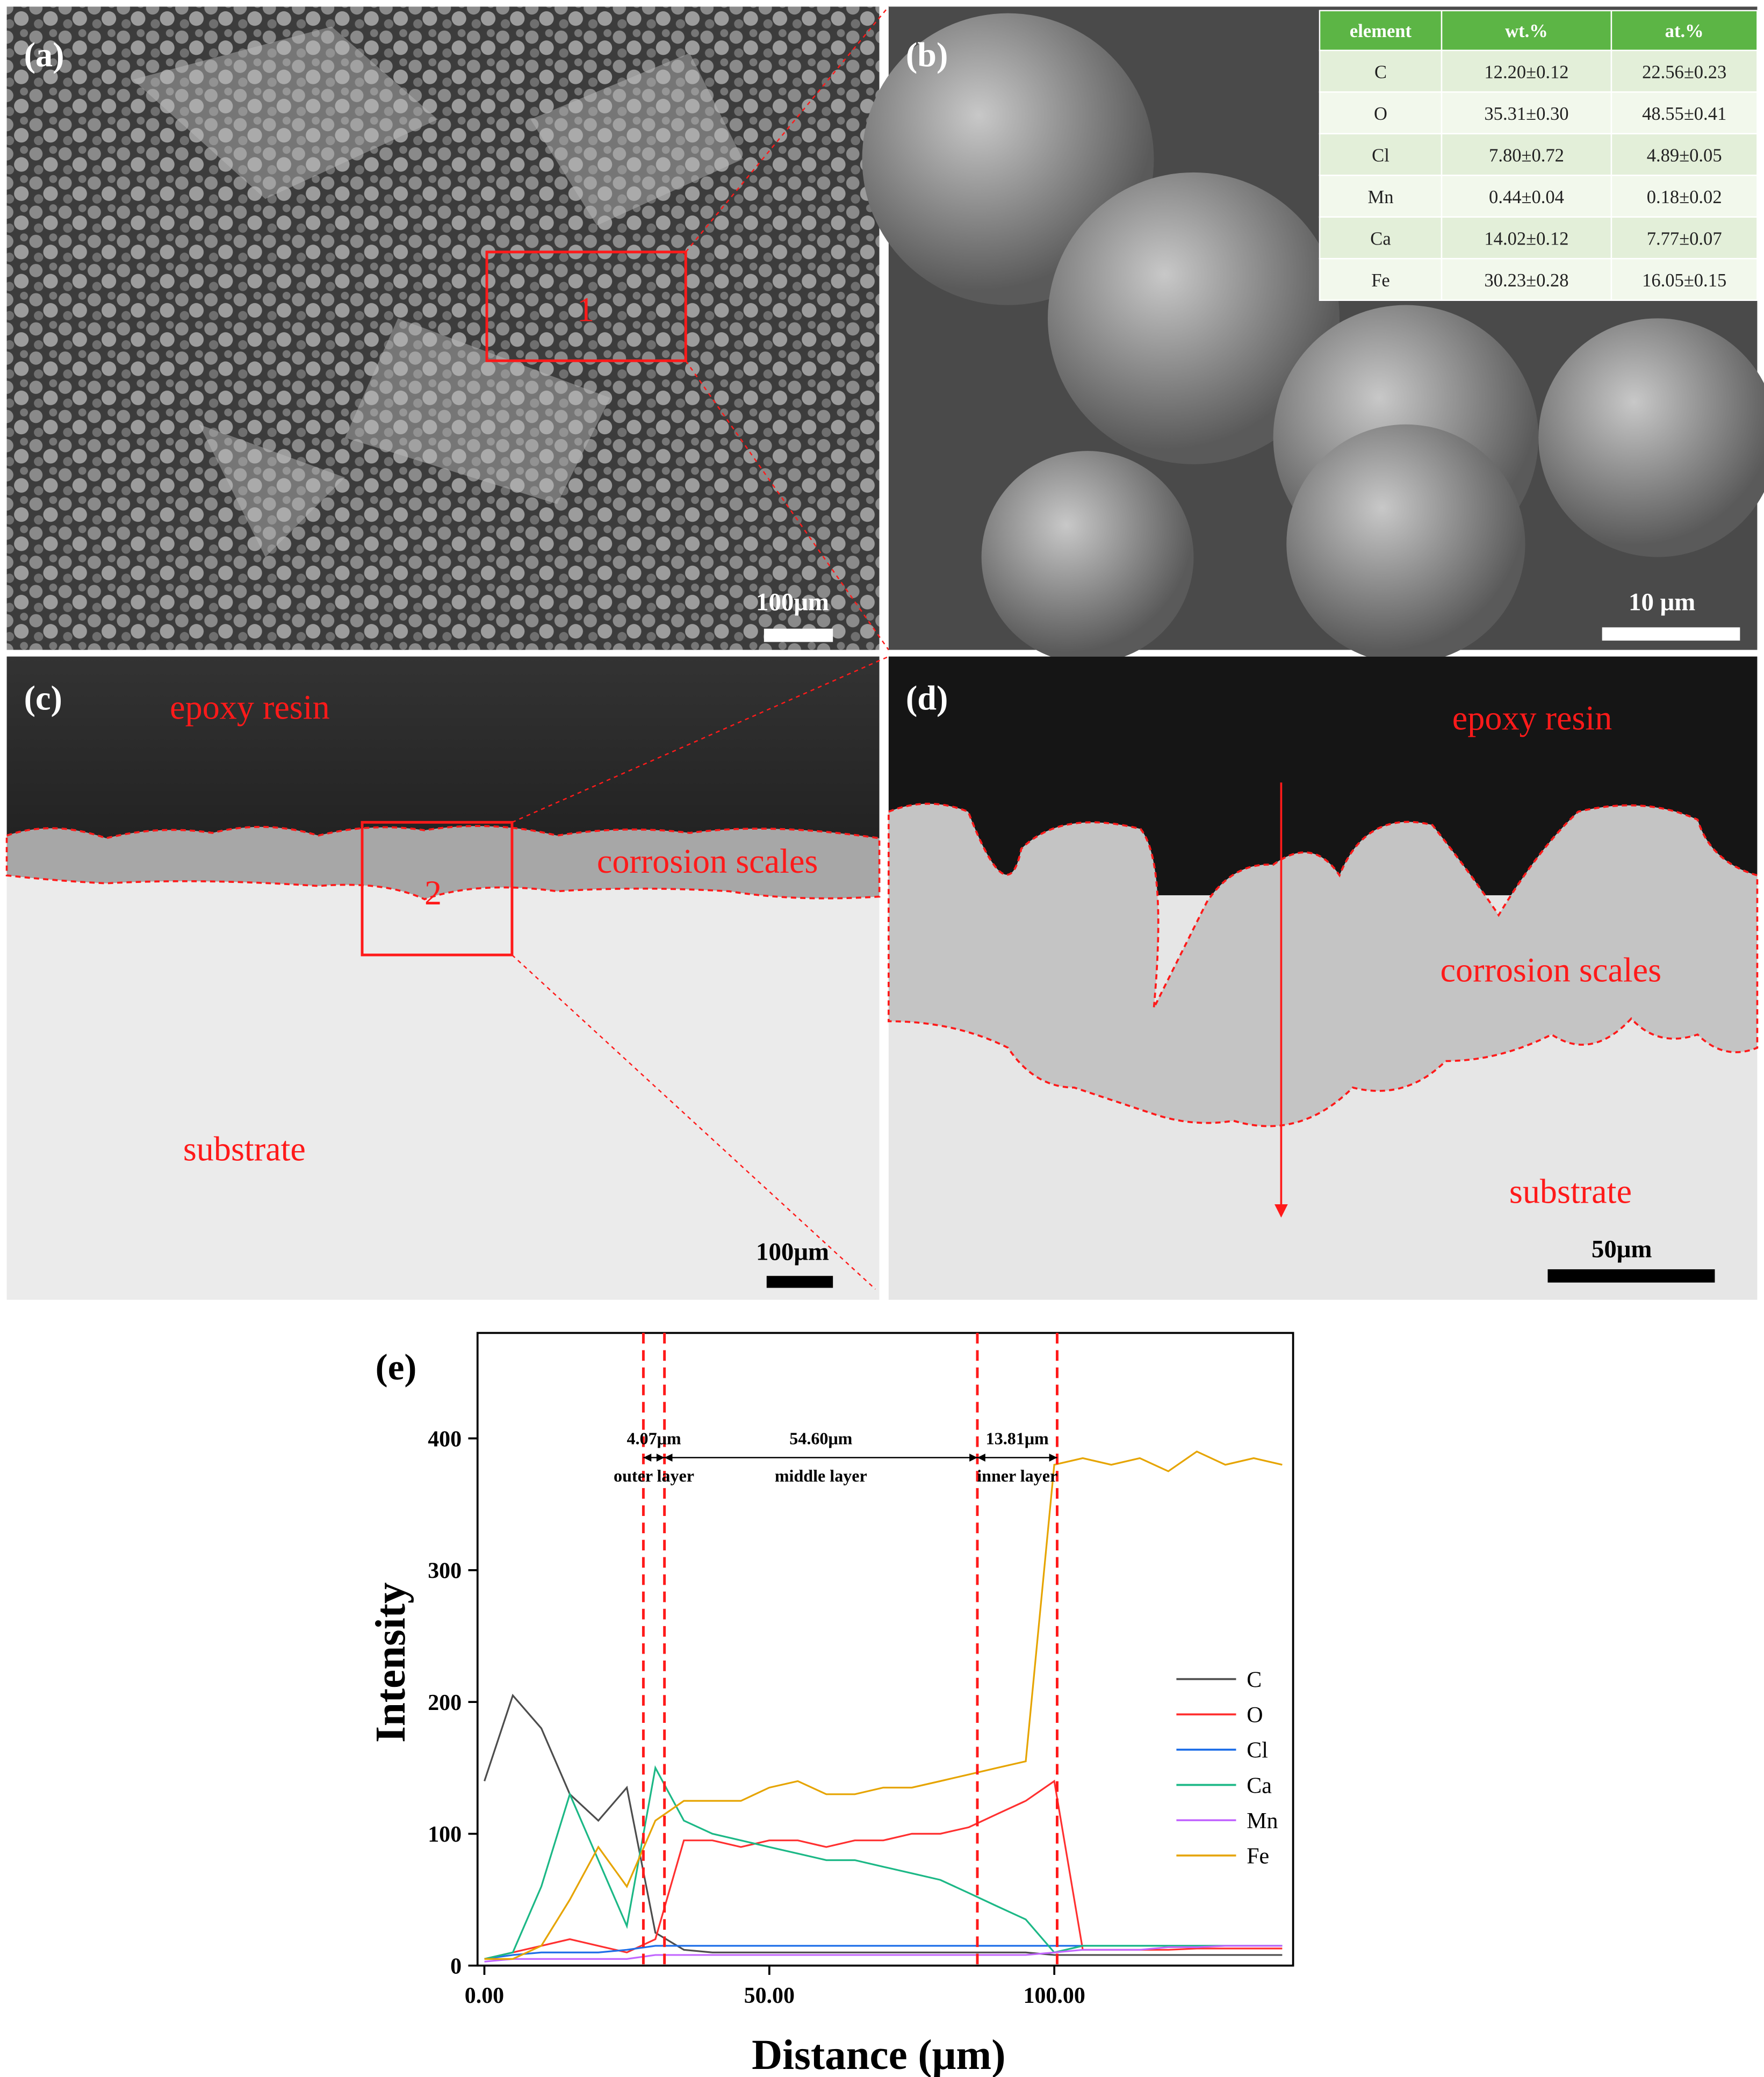  Describe the element at coordinates (585, 309) in the screenshot. I see `region-label: 1` at that location.